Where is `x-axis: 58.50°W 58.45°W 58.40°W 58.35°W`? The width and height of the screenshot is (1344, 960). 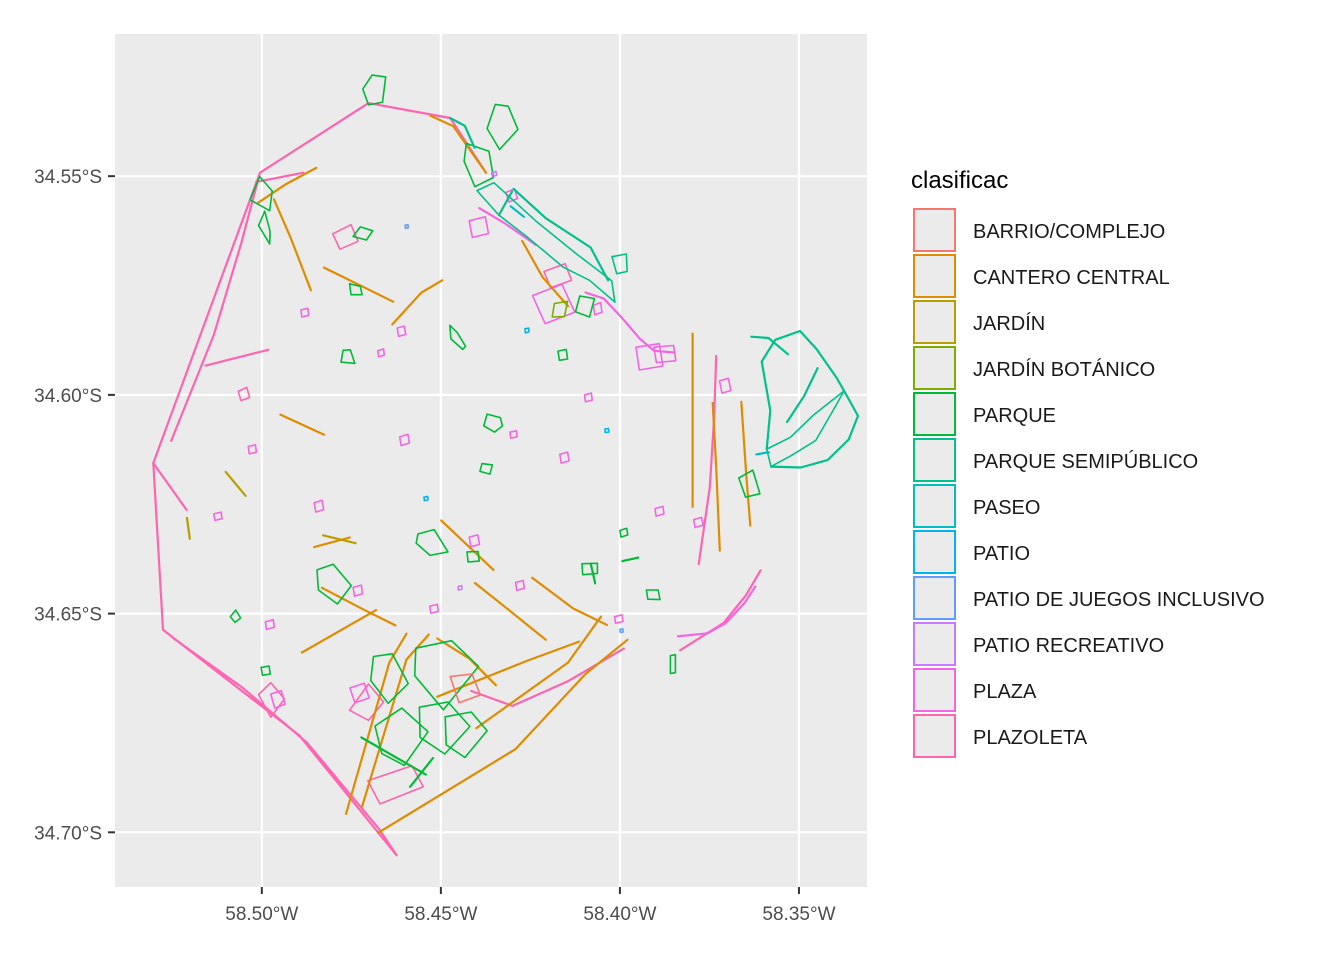
x-axis: 58.50°W 58.45°W 58.40°W 58.35°W is located at coordinates (530, 906).